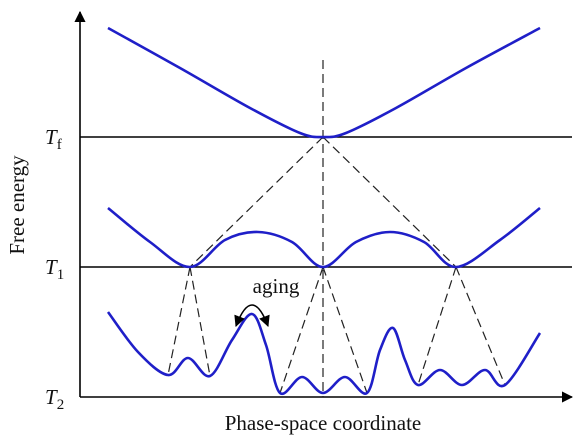 This screenshot has width=576, height=439. I want to click on aging-arrow, so click(252, 316).